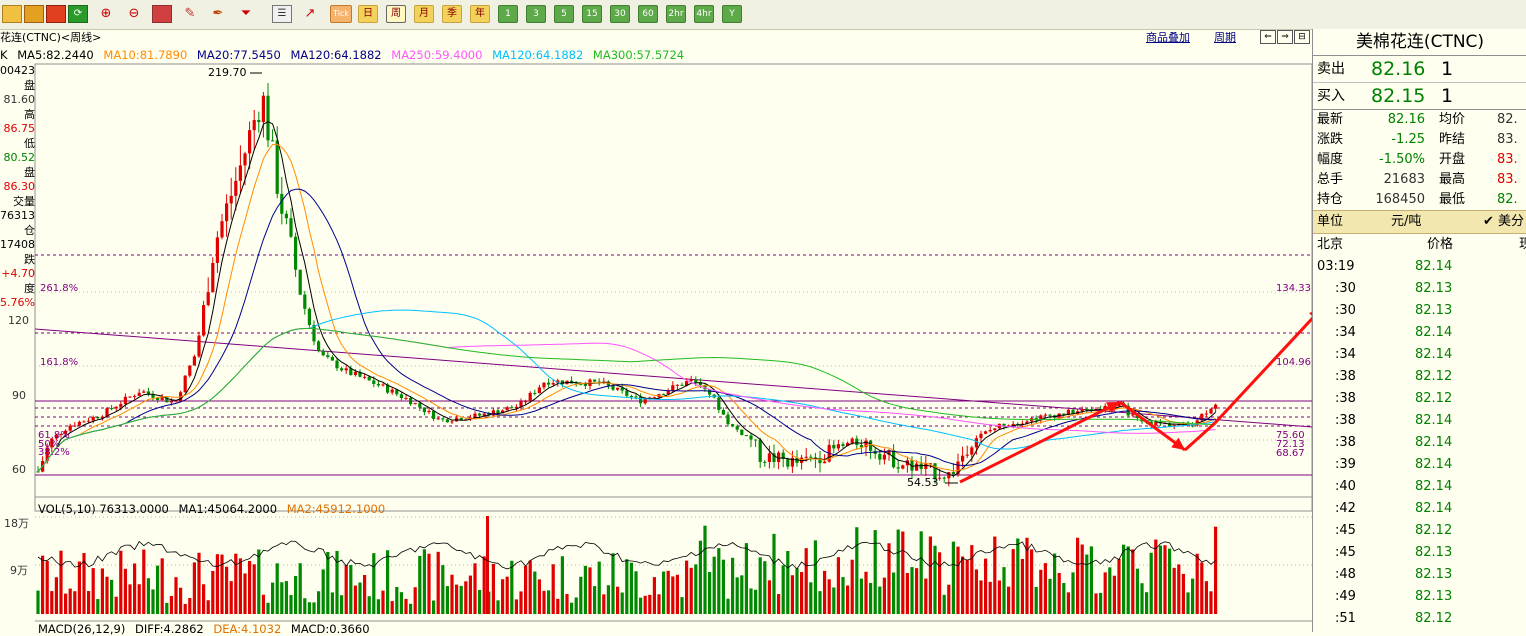 The height and width of the screenshot is (636, 1526). I want to click on period-y-button: Y, so click(732, 14).